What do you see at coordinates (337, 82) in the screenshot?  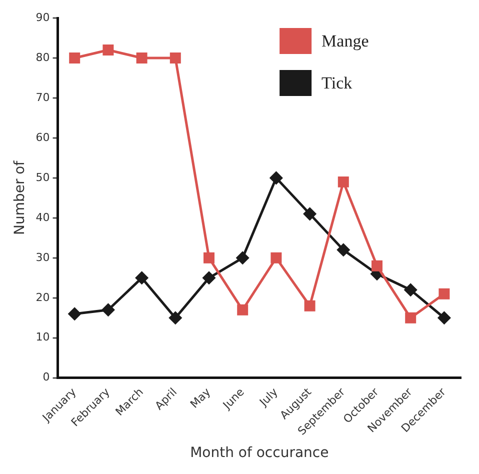 I see `legend-label: Tick` at bounding box center [337, 82].